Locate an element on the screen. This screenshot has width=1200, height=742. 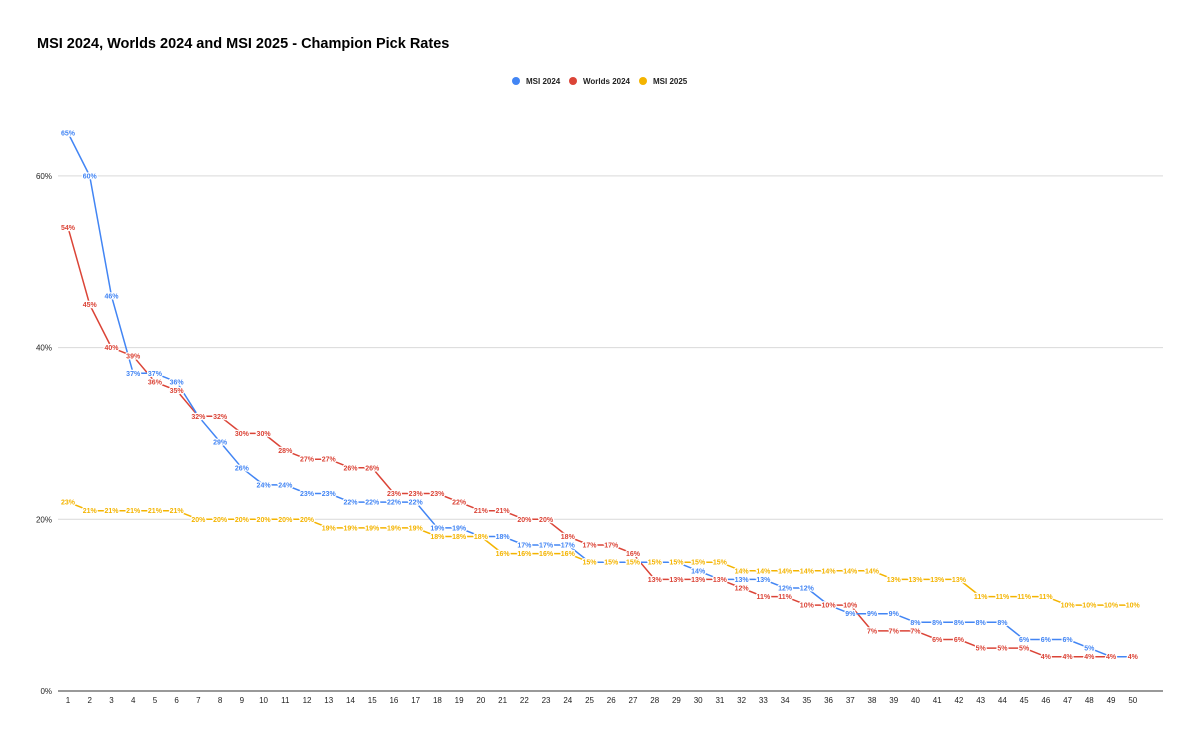
legend-label: MSI 2024 is located at coordinates (543, 81).